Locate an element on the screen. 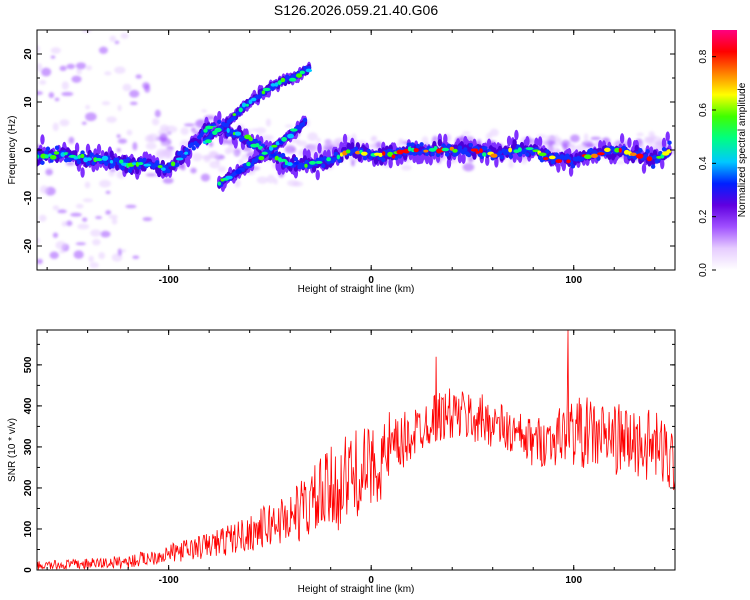 The height and width of the screenshot is (600, 750). colorbar-tick-label: 0.4 is located at coordinates (703, 163).